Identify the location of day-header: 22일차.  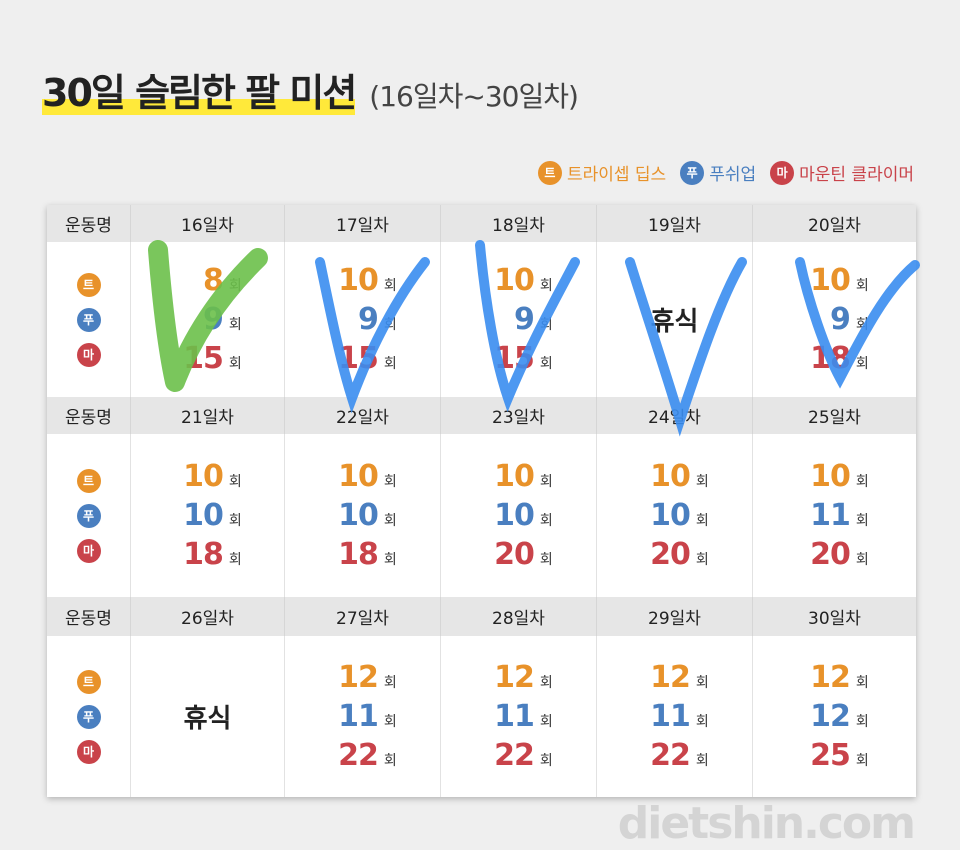
(363, 415).